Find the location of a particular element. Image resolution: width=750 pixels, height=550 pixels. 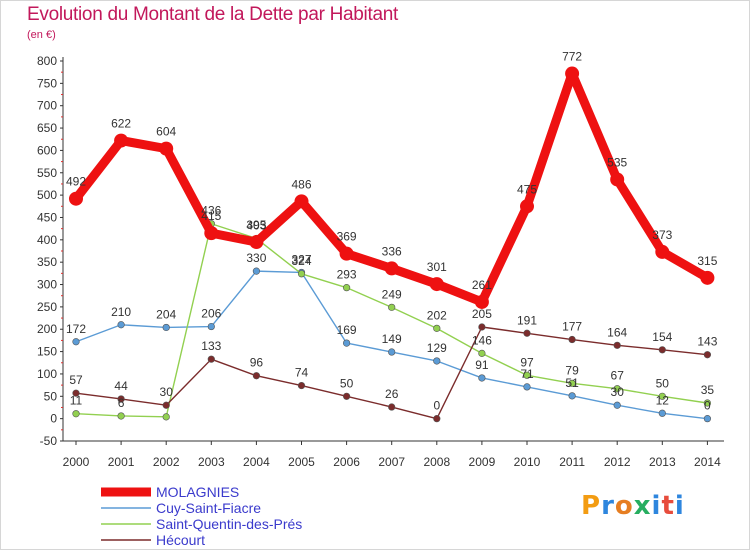

logo-letter: o is located at coordinates (624, 506).